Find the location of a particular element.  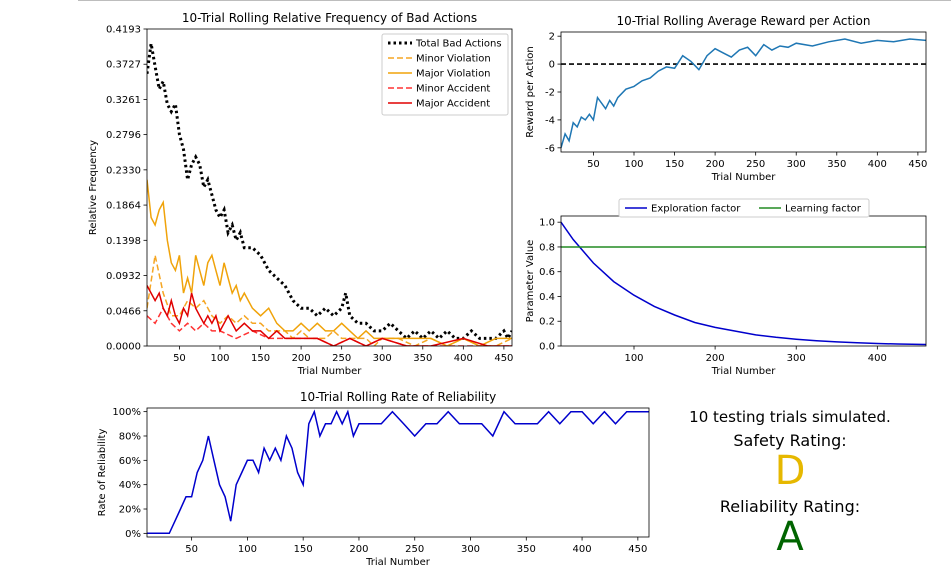

y-tick-label: 0.6 is located at coordinates (547, 272).